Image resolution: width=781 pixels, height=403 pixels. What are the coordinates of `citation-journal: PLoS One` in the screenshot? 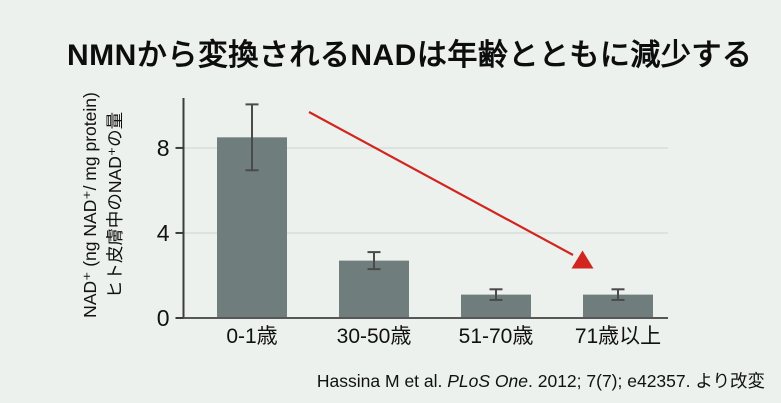 It's located at (487, 381).